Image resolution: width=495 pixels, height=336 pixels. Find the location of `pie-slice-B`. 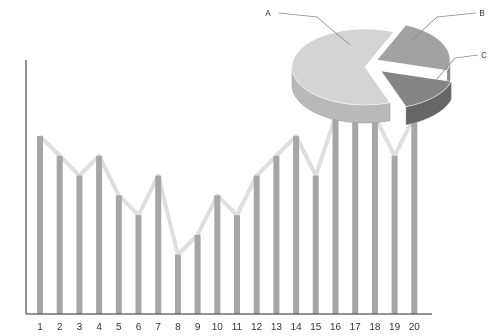

pie-slice-B is located at coordinates (413, 47).